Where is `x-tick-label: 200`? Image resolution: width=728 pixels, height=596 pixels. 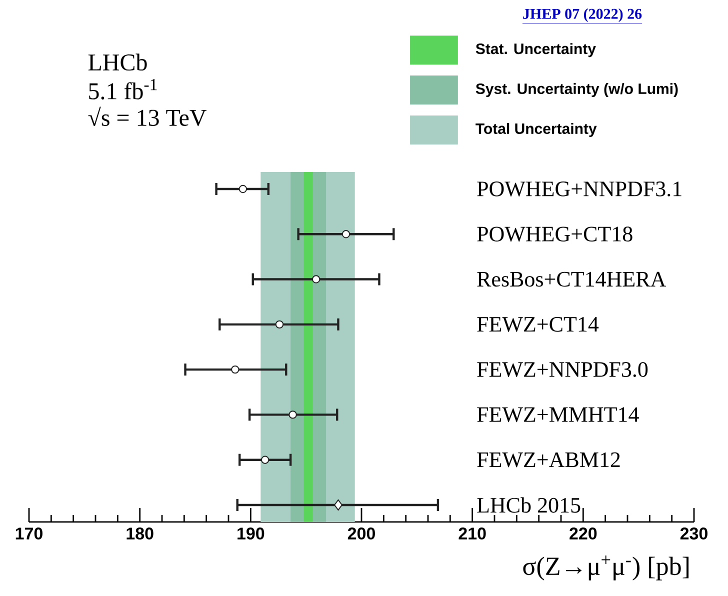
x-tick-label: 200 is located at coordinates (361, 534).